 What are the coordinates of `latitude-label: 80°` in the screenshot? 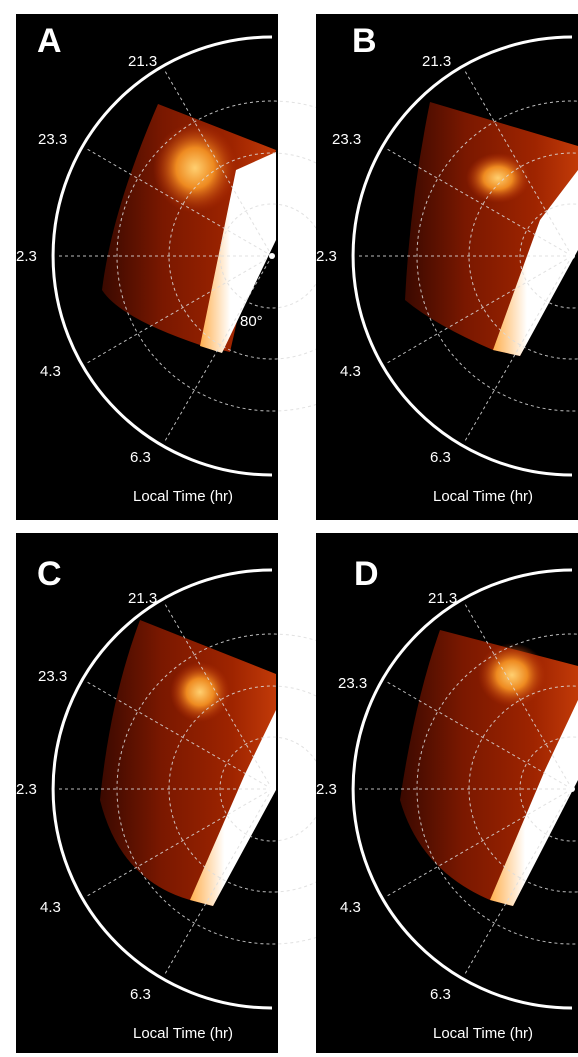 It's located at (251, 321).